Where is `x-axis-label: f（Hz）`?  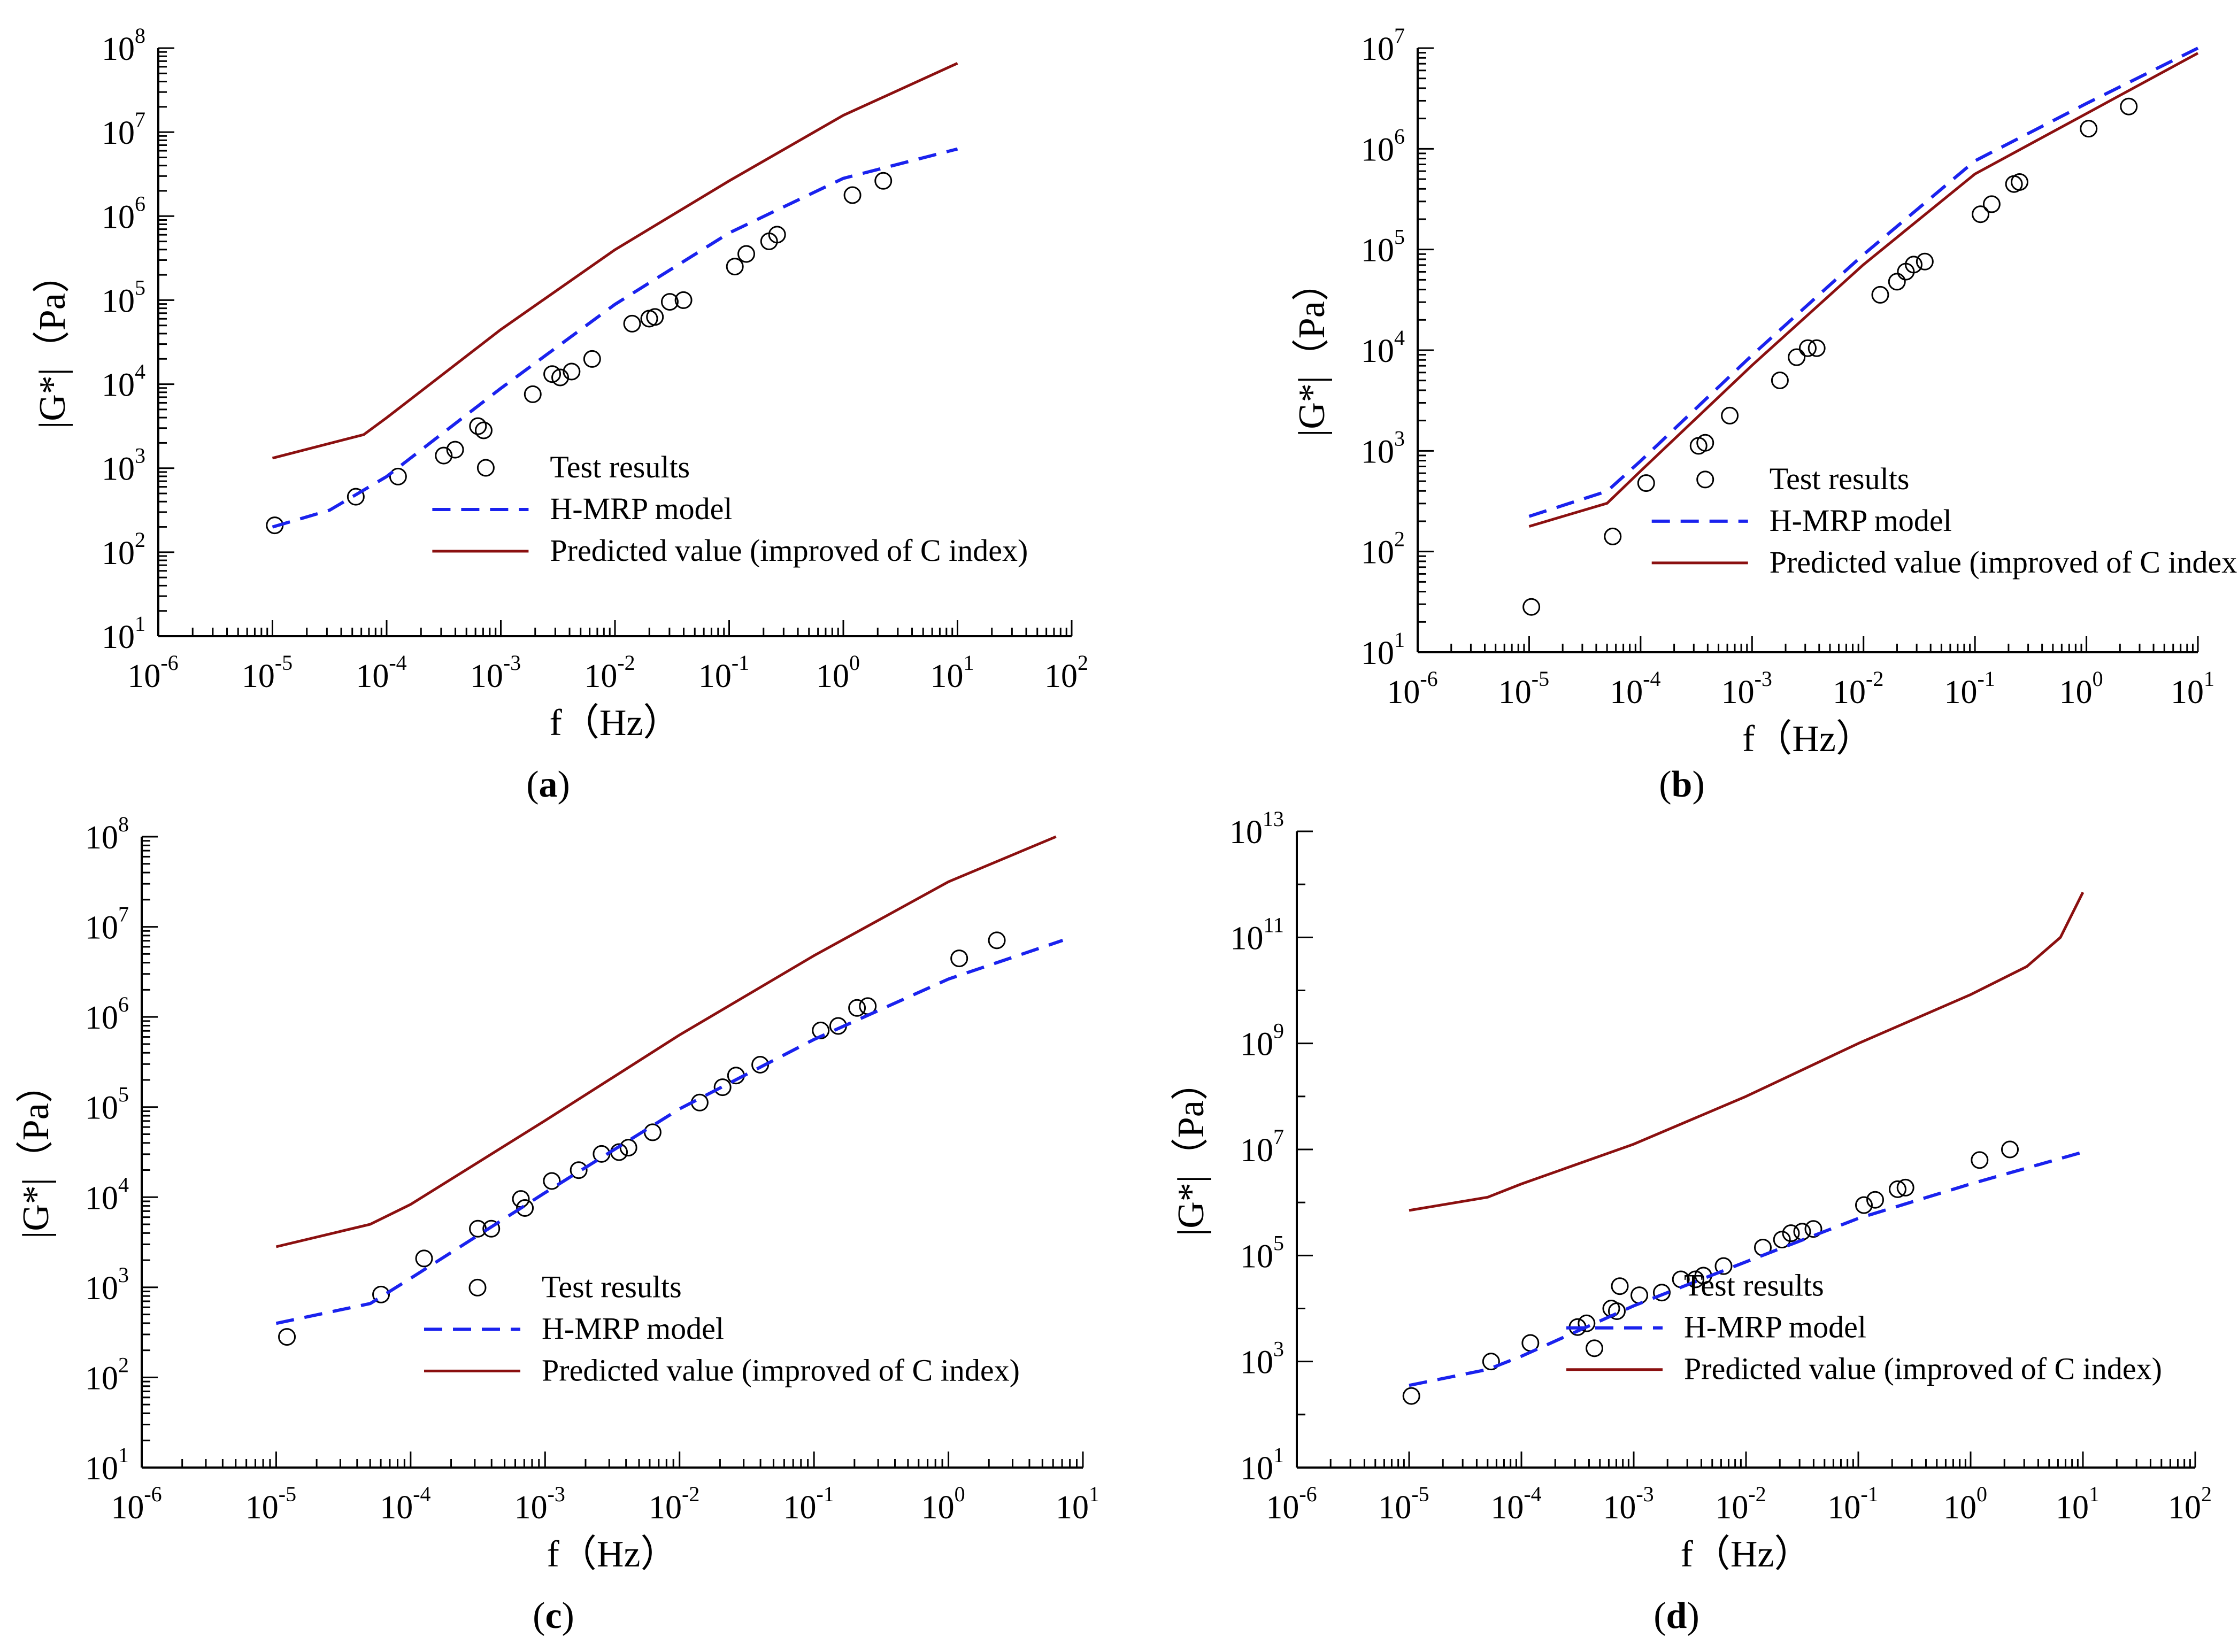
x-axis-label: f（Hz） is located at coordinates (612, 1554).